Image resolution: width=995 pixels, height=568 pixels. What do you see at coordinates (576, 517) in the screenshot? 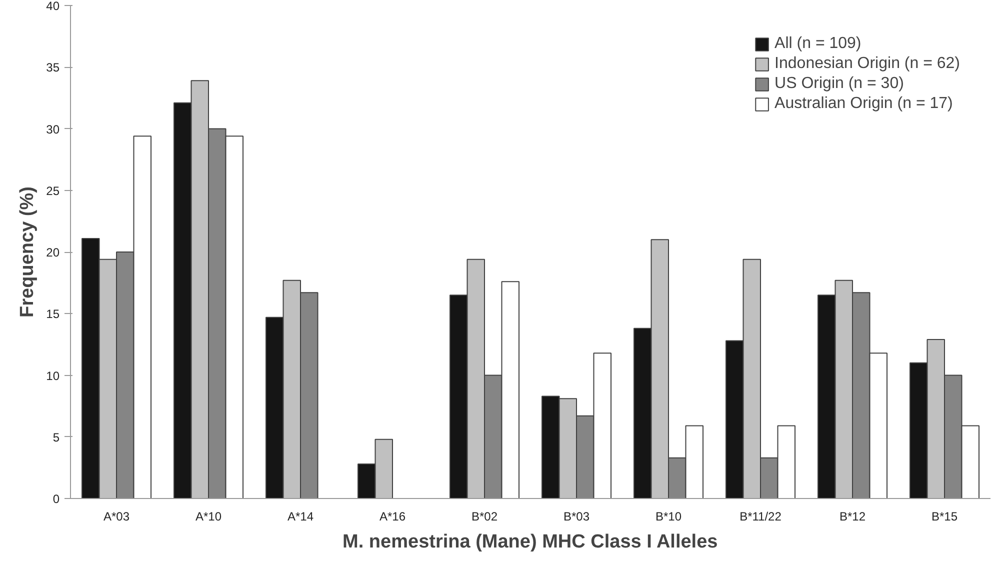
I see `x-tick-label: B*03` at bounding box center [576, 517].